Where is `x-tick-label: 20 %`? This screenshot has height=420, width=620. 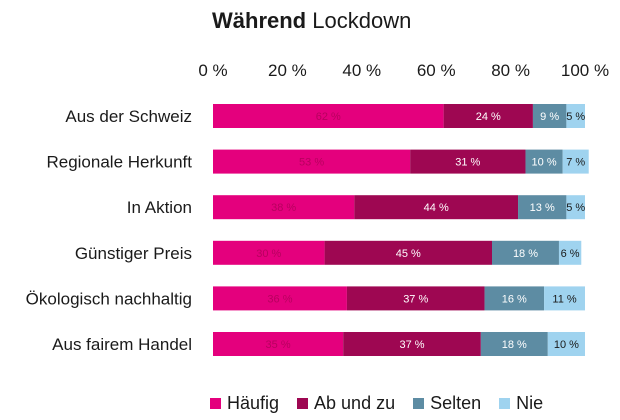
x-tick-label: 20 % is located at coordinates (287, 70).